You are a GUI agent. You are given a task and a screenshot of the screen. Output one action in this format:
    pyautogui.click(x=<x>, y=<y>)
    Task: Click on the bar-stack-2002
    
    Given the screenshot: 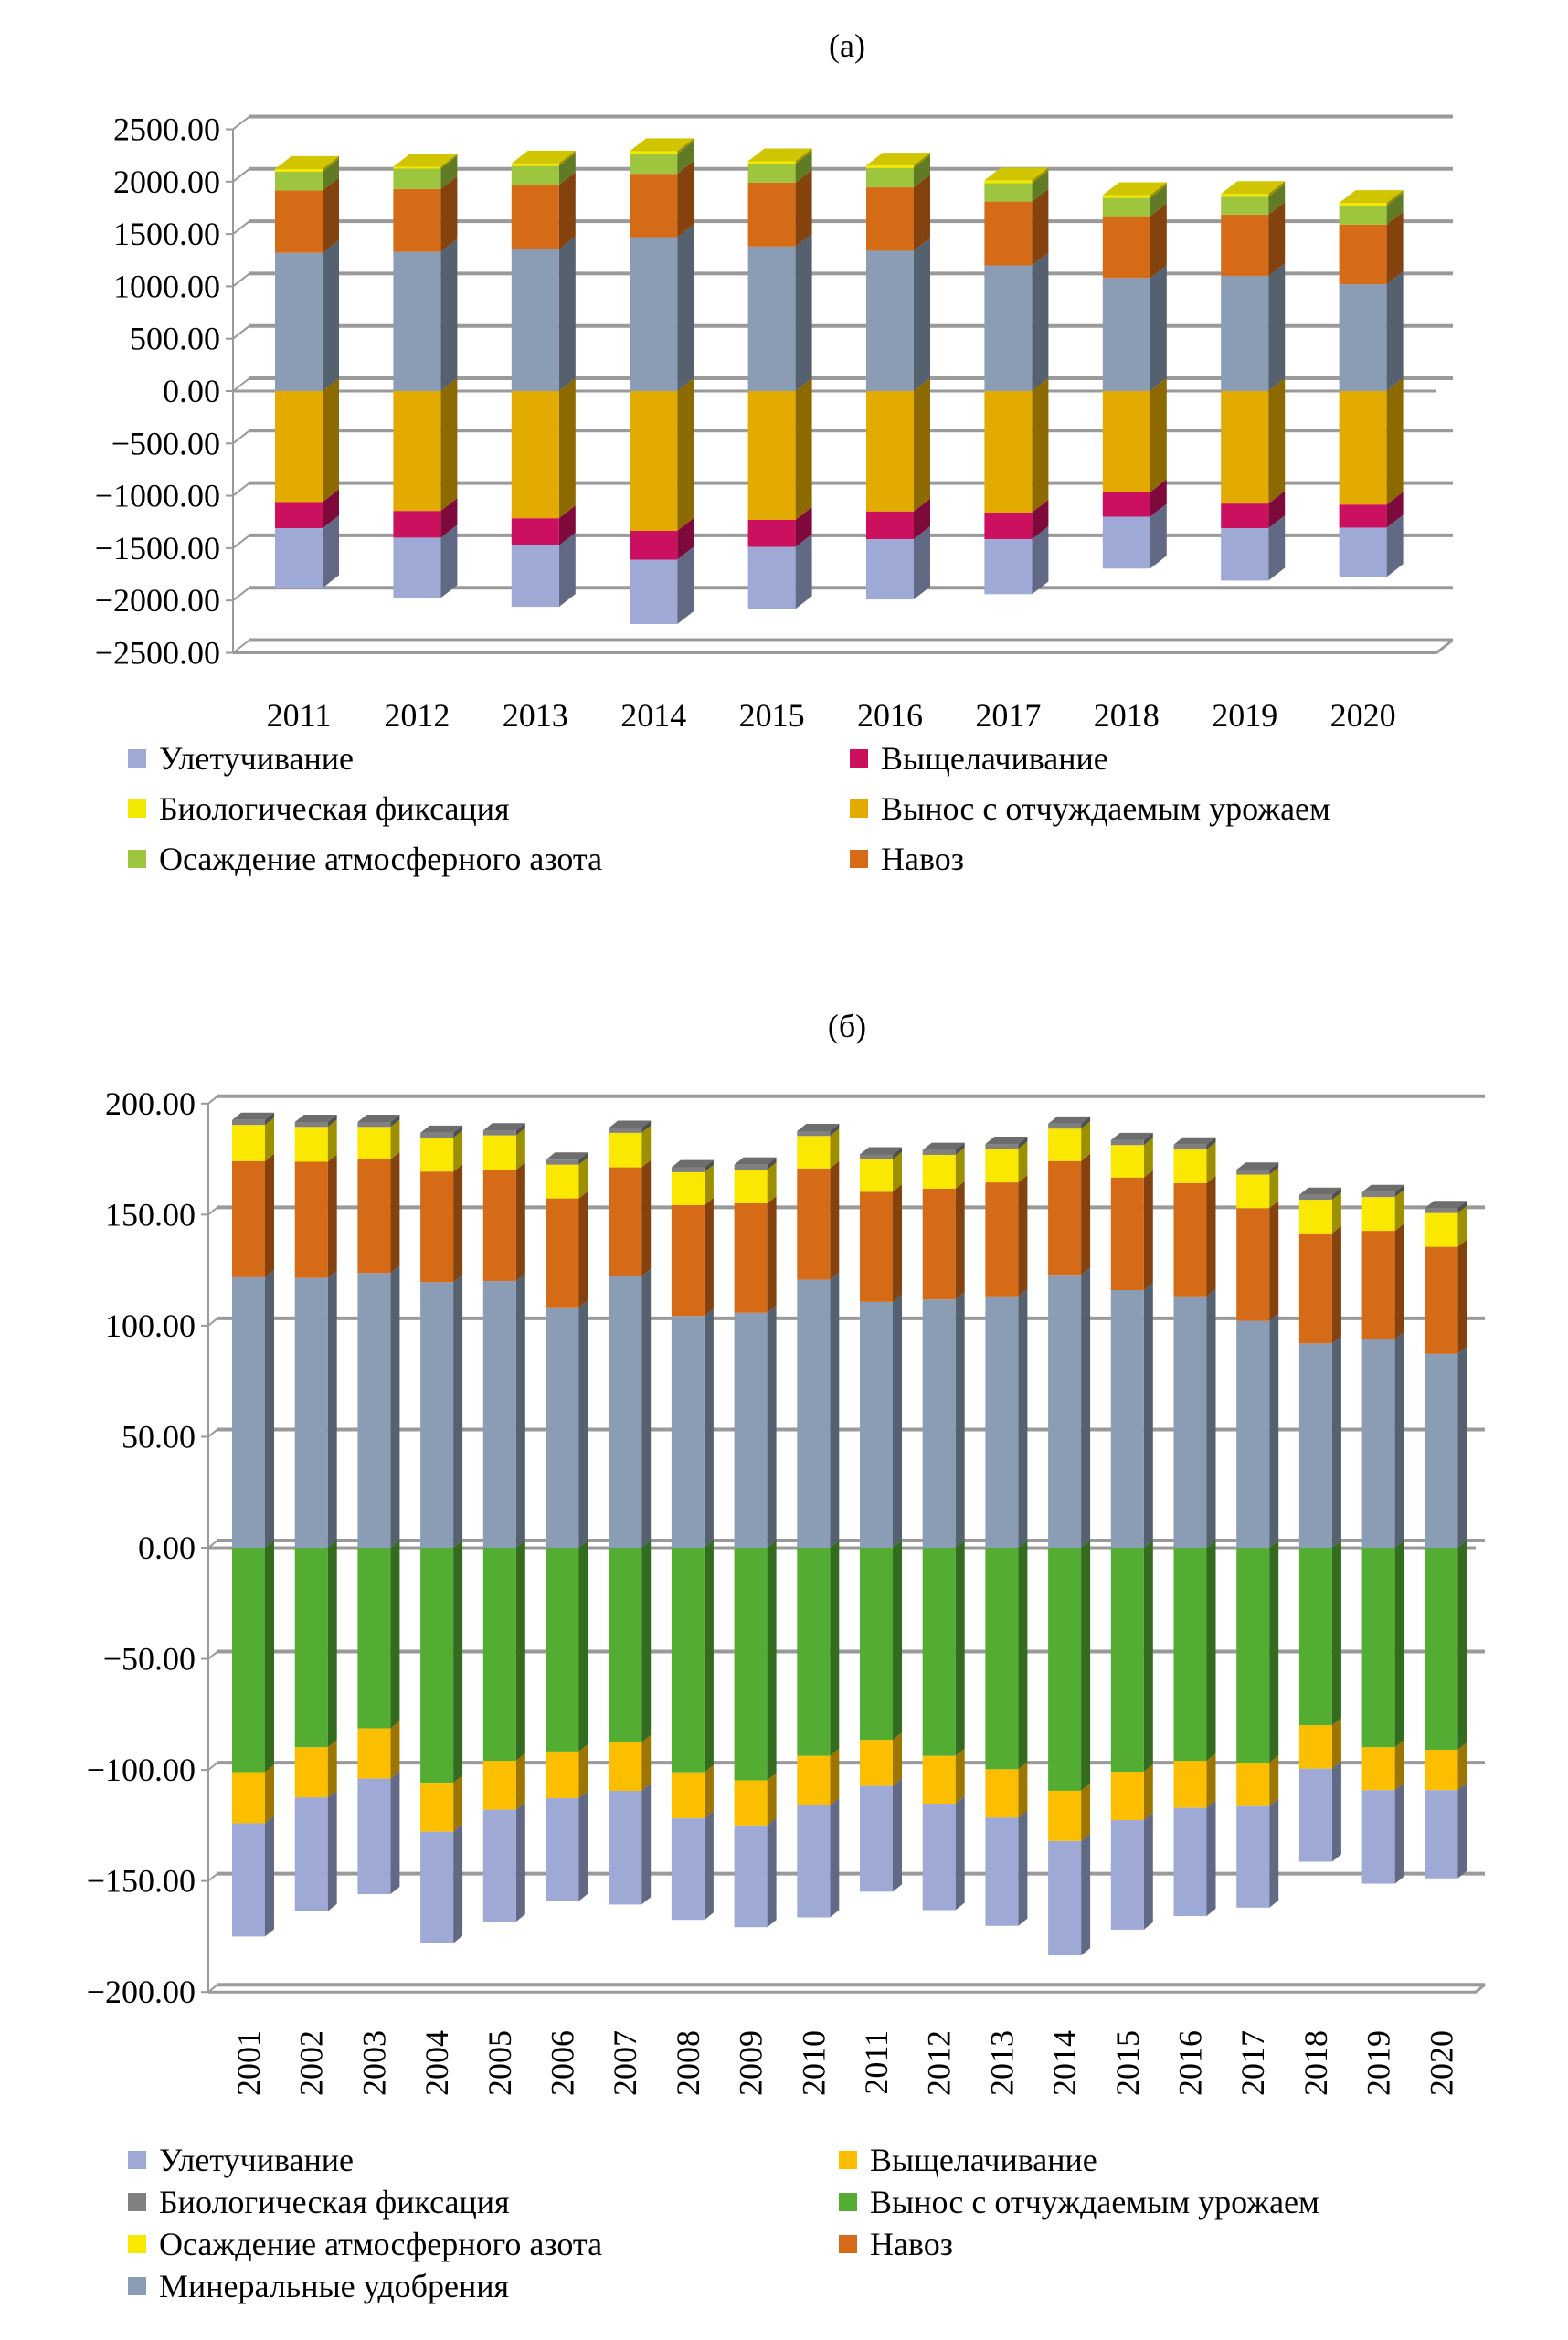 What is the action you would take?
    pyautogui.click(x=316, y=1512)
    